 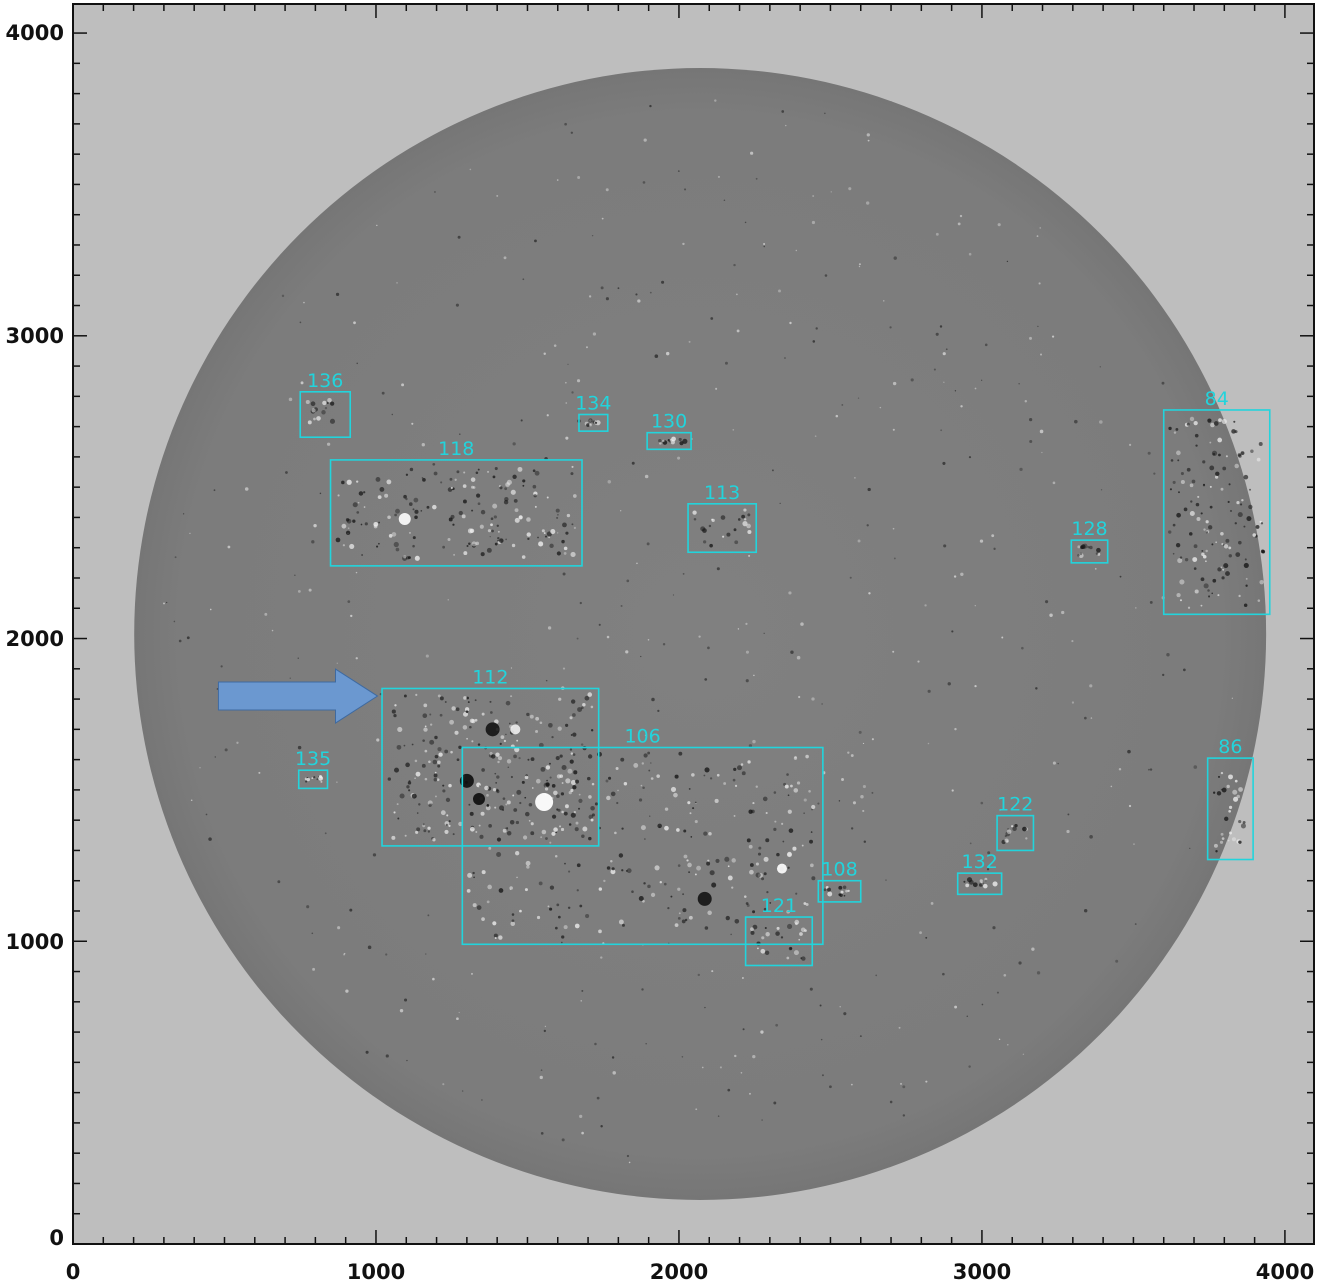 I want to click on region-label: 113, so click(x=722, y=493).